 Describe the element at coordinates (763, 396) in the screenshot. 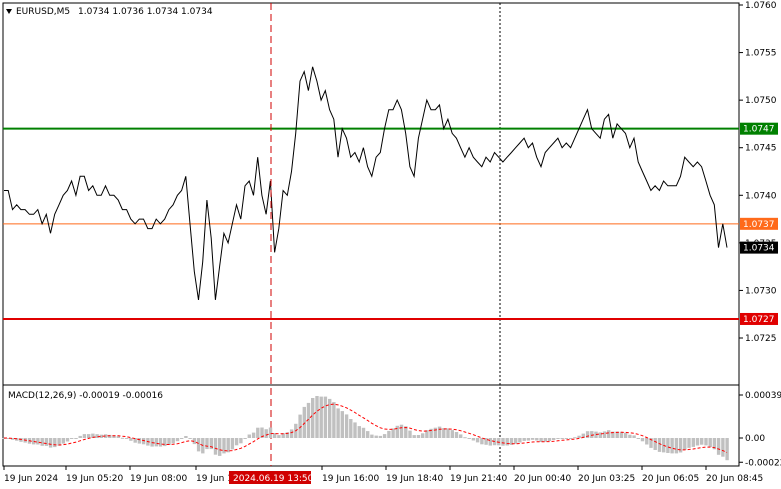

I see `macd-tick-label: 0.00039` at that location.